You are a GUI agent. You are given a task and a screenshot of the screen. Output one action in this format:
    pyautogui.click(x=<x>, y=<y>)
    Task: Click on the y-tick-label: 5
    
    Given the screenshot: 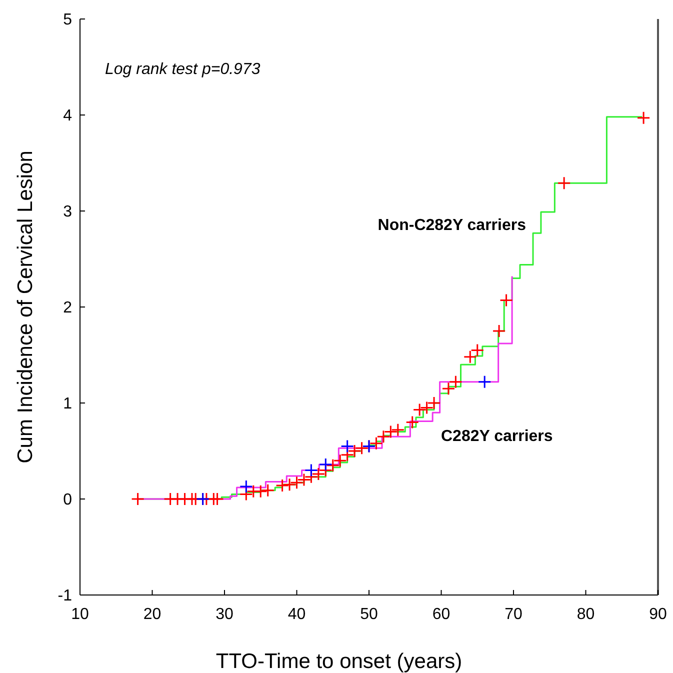 What is the action you would take?
    pyautogui.click(x=67, y=20)
    